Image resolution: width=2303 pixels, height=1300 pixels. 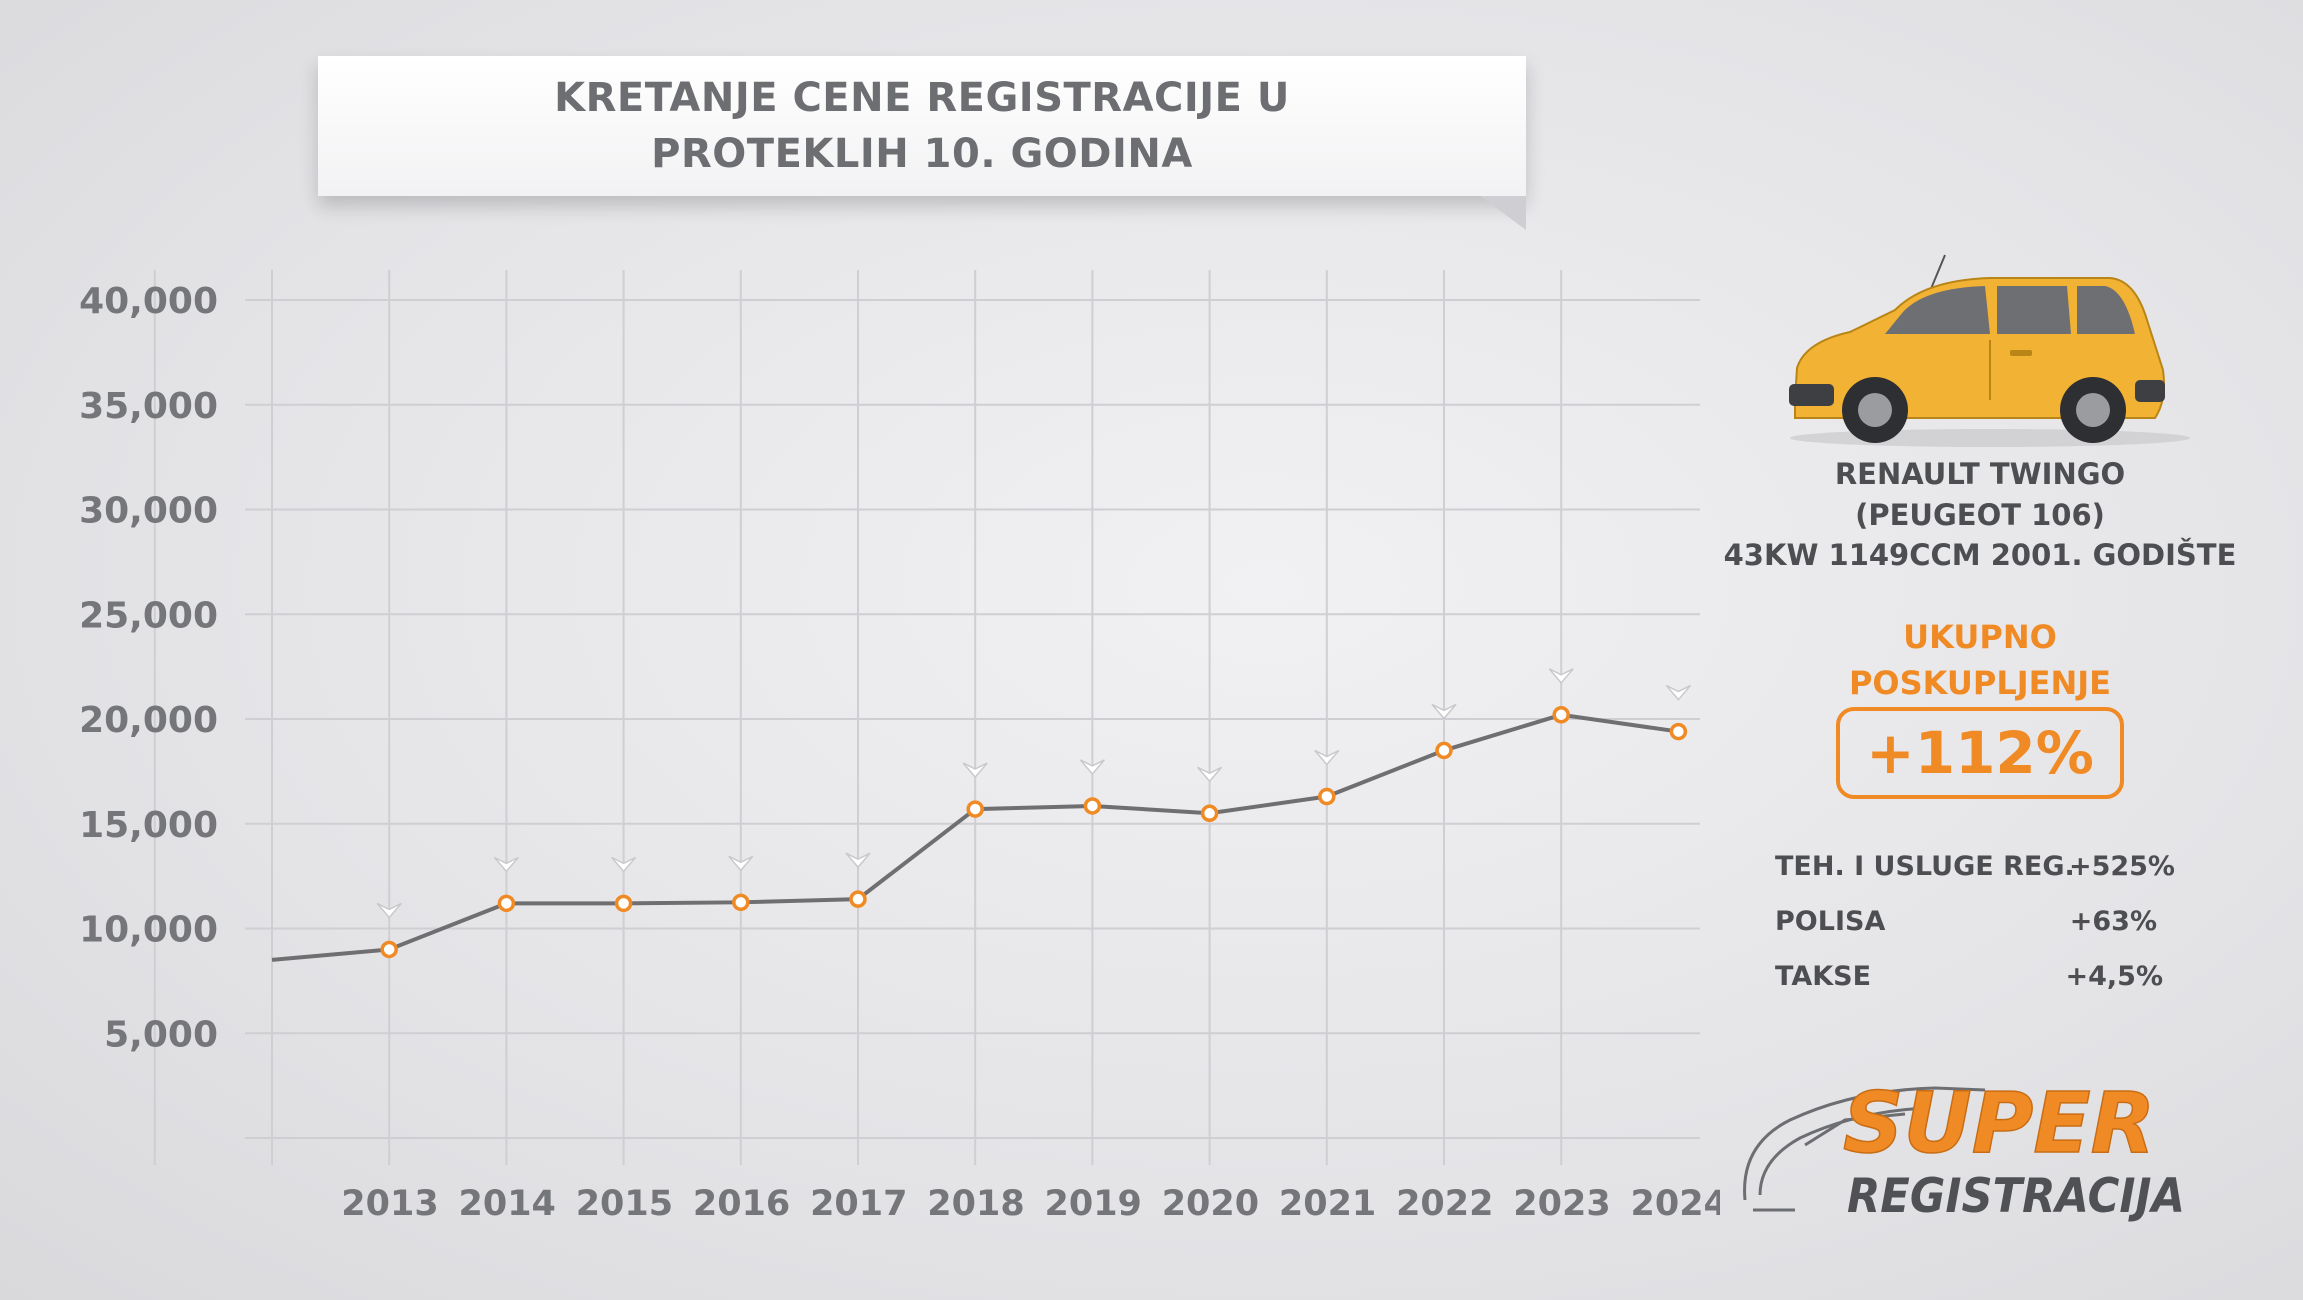 What do you see at coordinates (148, 406) in the screenshot?
I see `y-tick-label: 35,000` at bounding box center [148, 406].